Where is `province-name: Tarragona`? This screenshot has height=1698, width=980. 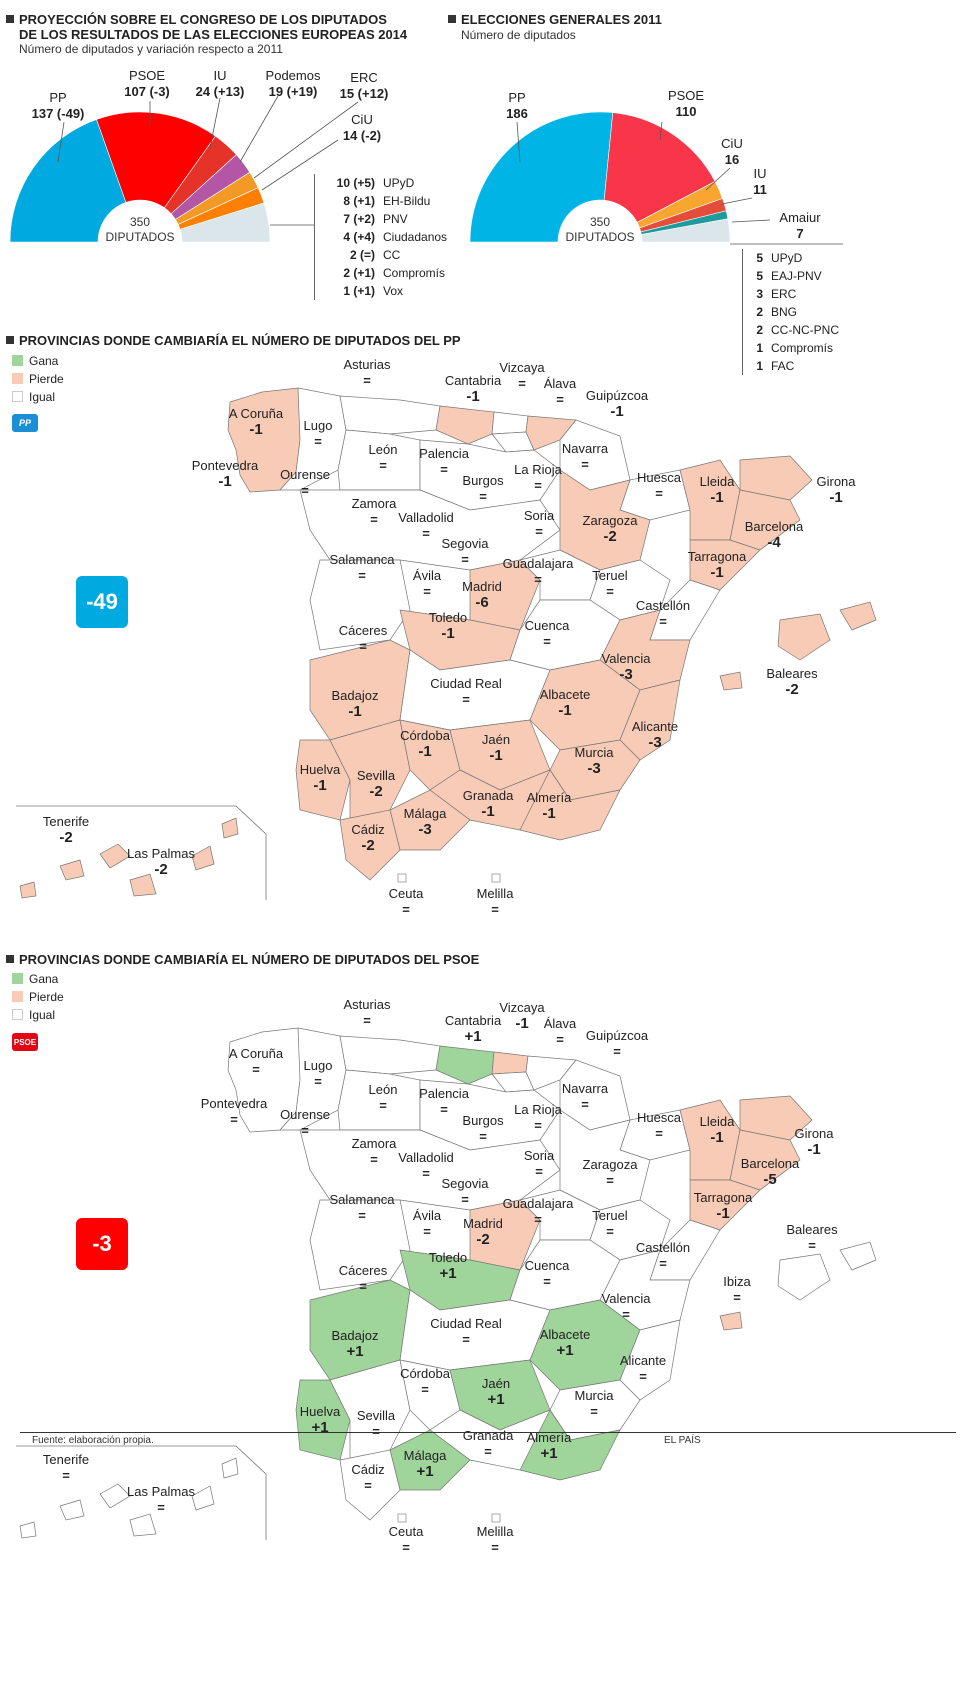
province-name: Tarragona is located at coordinates (723, 1197).